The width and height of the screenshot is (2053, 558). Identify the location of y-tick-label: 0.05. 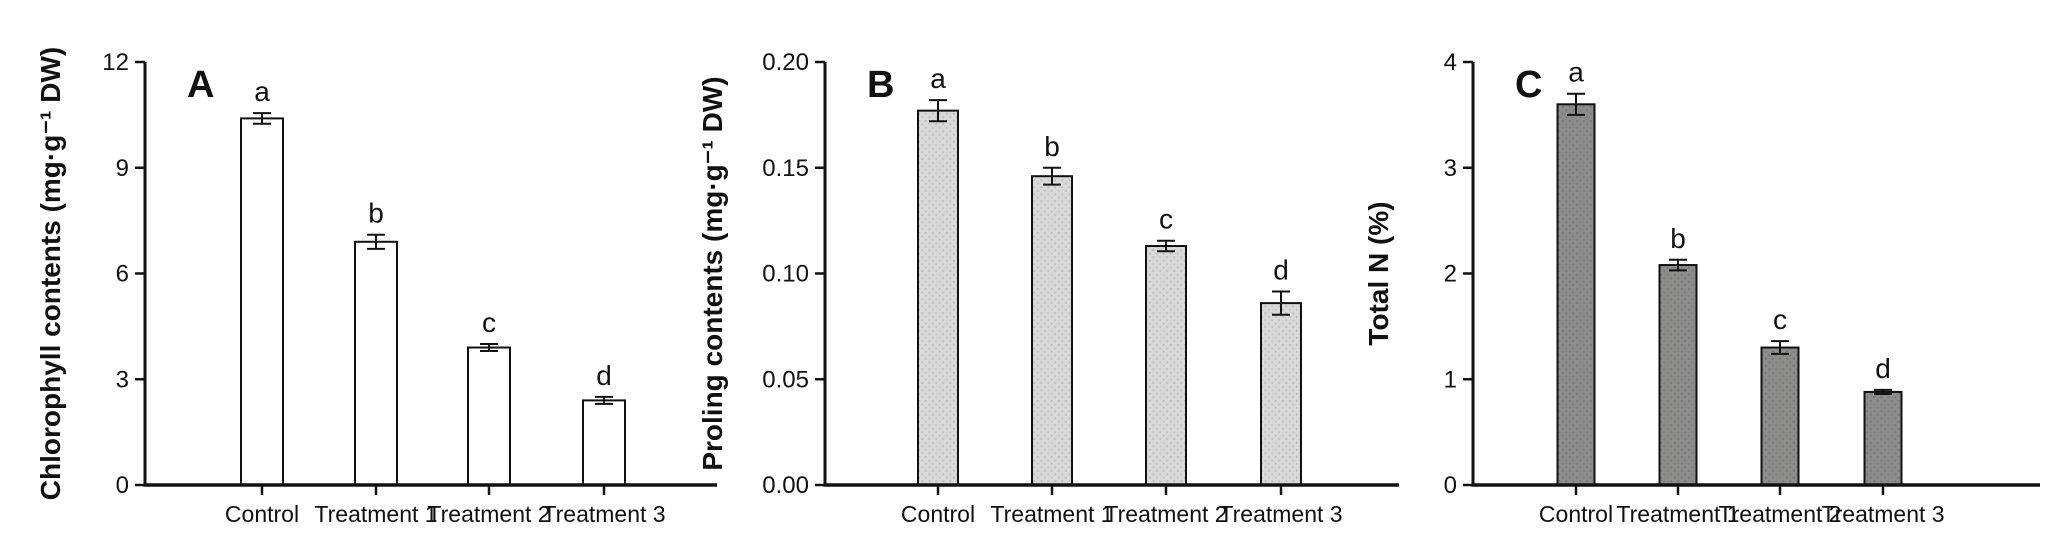
(785, 379).